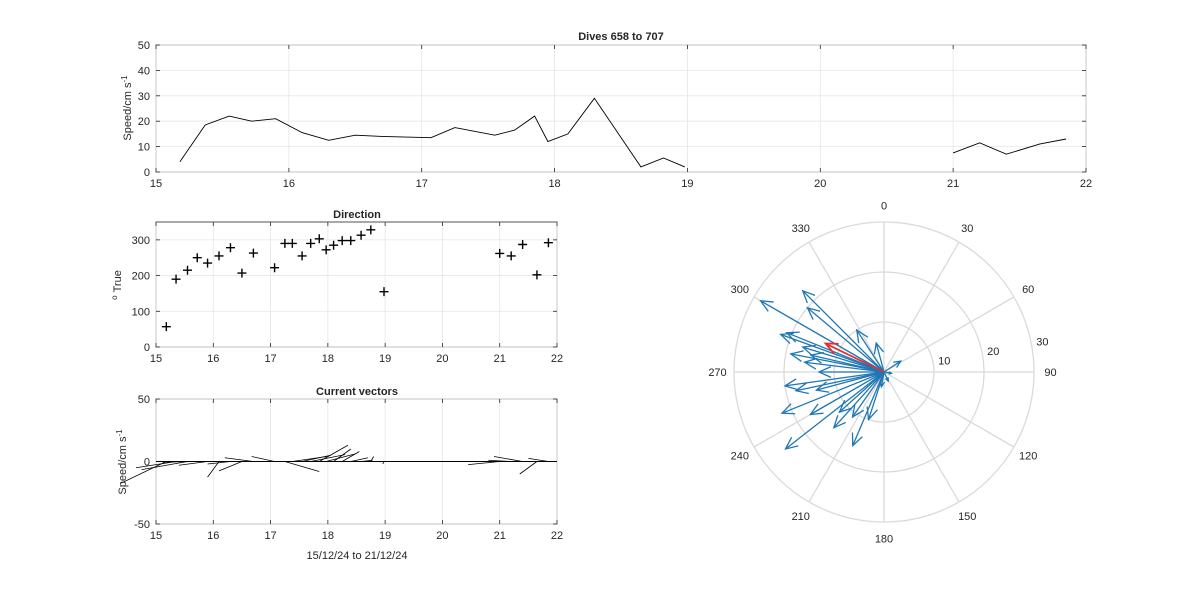  Describe the element at coordinates (385, 536) in the screenshot. I see `vectors-xtick-label: 19` at that location.